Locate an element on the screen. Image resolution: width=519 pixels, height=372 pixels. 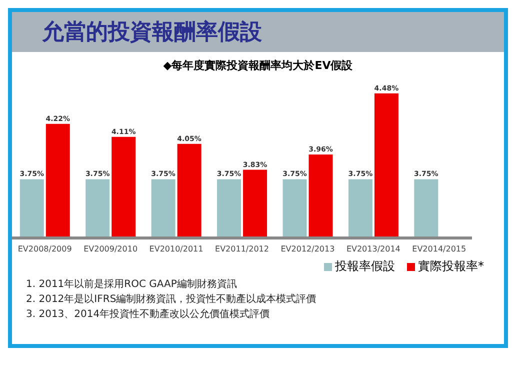
x-tick-label: EV2010/2011 is located at coordinates (176, 249).